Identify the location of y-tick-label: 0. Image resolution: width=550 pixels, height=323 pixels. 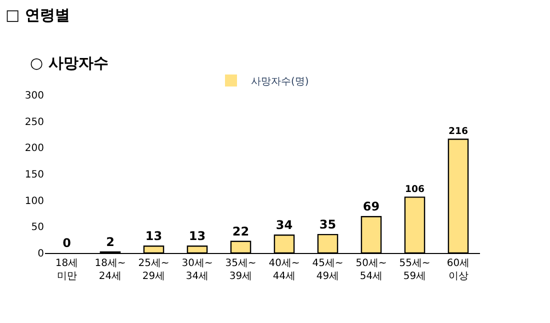
(41, 254).